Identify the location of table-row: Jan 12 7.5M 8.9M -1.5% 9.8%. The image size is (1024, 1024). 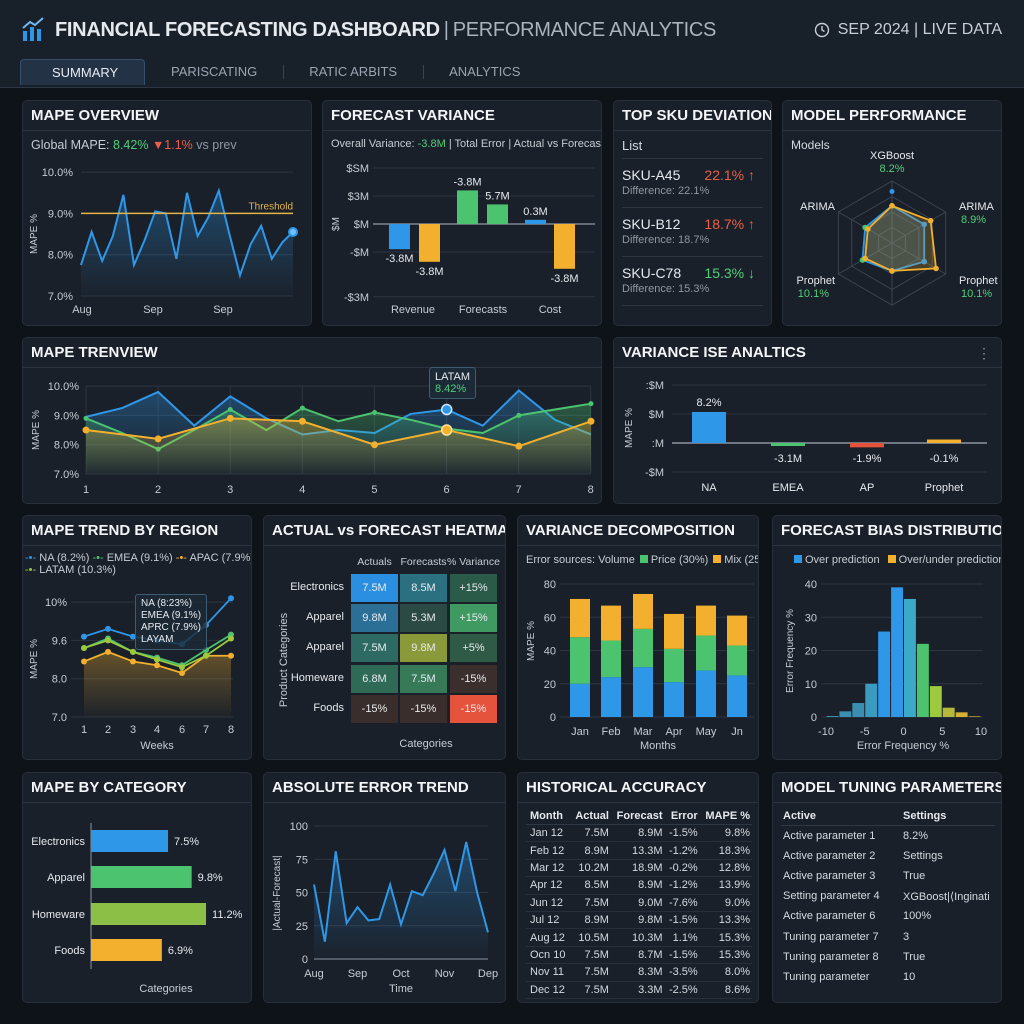
(639, 833).